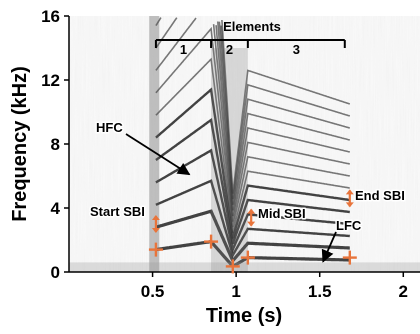 This screenshot has width=420, height=334. I want to click on start-sbi-marker, so click(155, 224).